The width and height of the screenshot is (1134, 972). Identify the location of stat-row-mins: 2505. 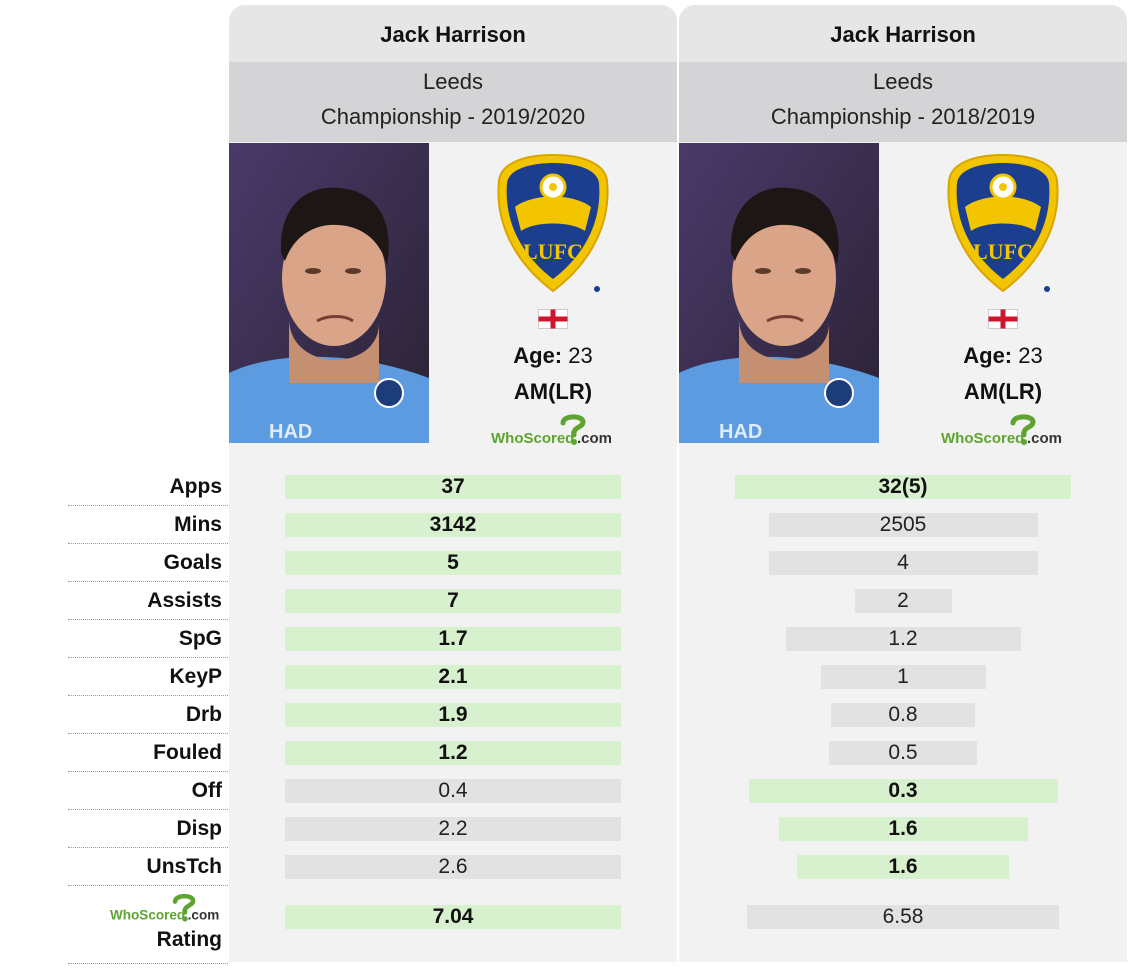
(903, 525).